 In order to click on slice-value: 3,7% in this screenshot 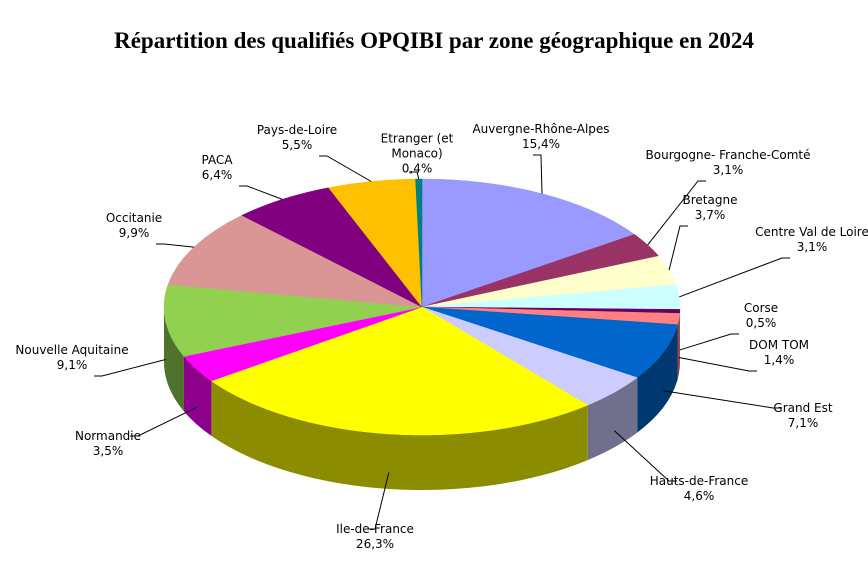, I will do `click(710, 215)`.